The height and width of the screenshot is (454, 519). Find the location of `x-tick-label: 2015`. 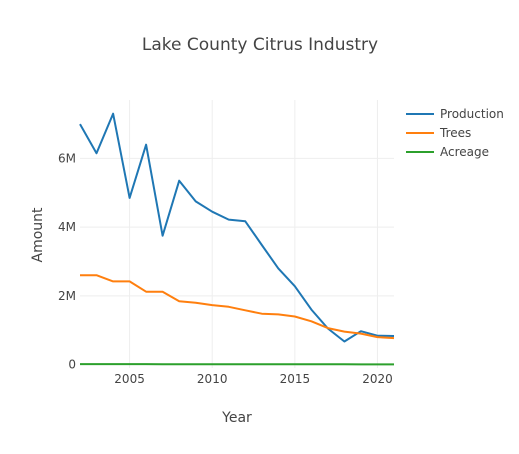

x-tick-label: 2015 is located at coordinates (295, 379).